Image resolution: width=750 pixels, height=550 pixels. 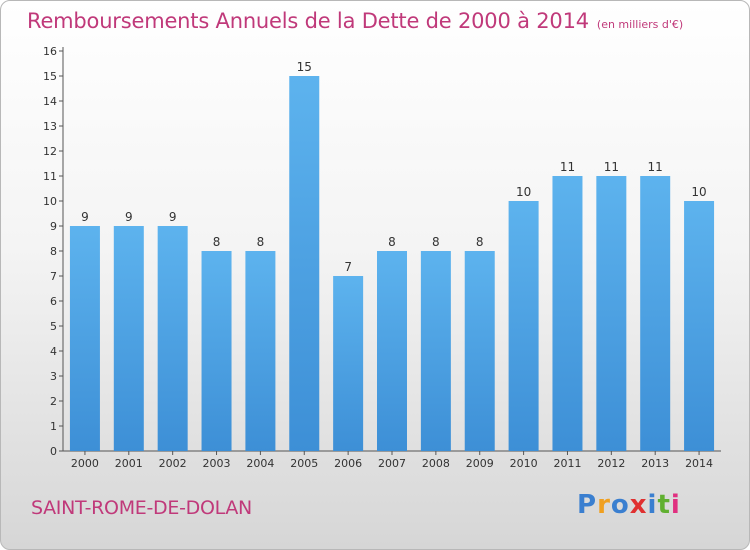 What do you see at coordinates (524, 463) in the screenshot?
I see `x-tick-label: 2010` at bounding box center [524, 463].